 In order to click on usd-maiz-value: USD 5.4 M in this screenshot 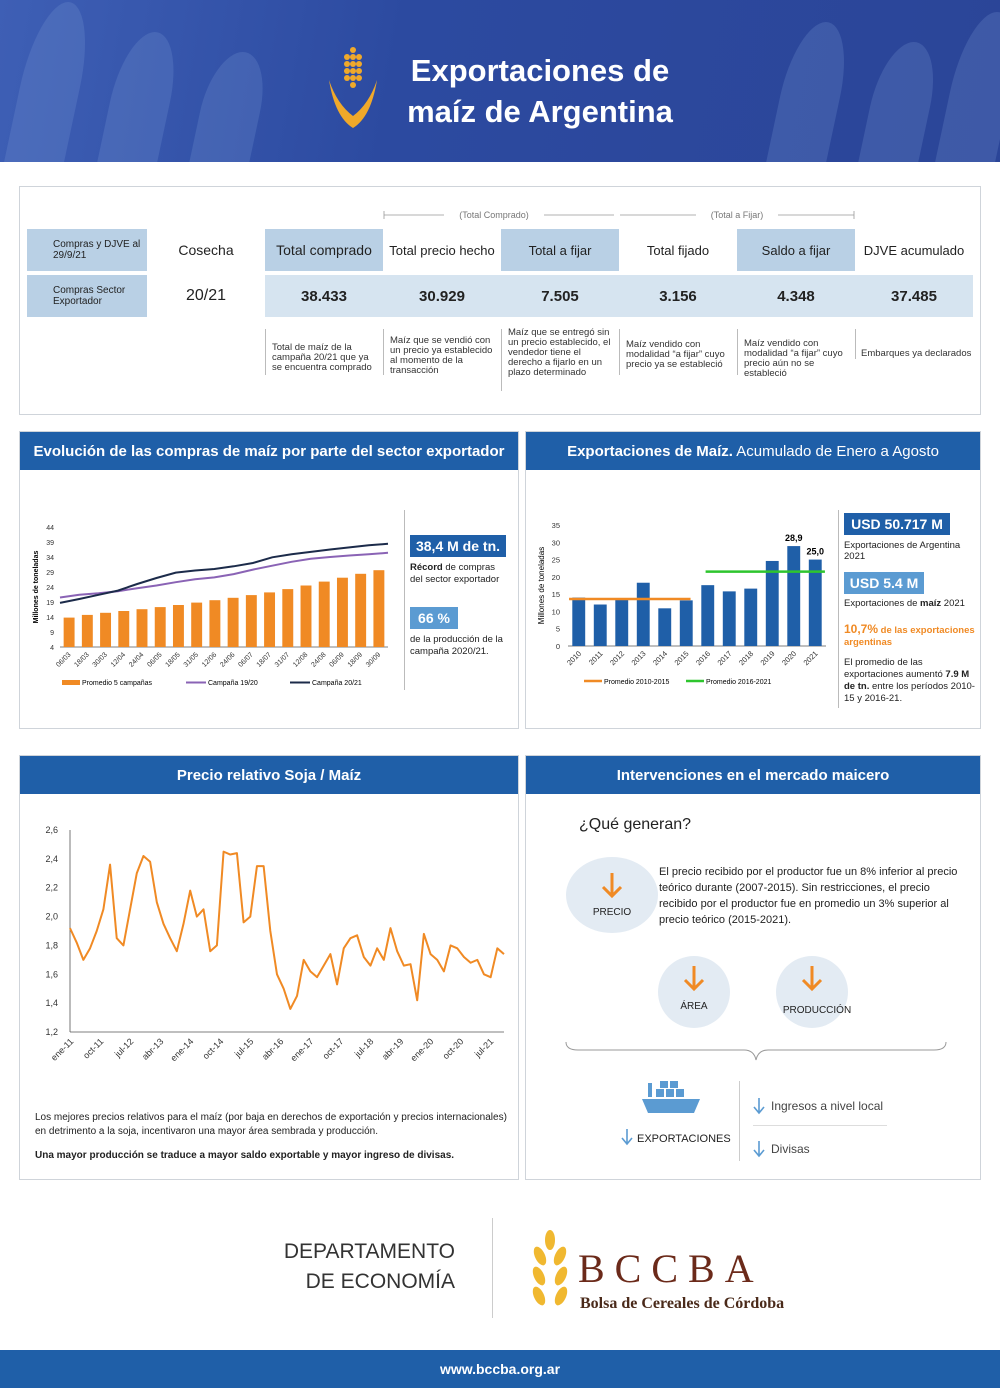, I will do `click(884, 583)`.